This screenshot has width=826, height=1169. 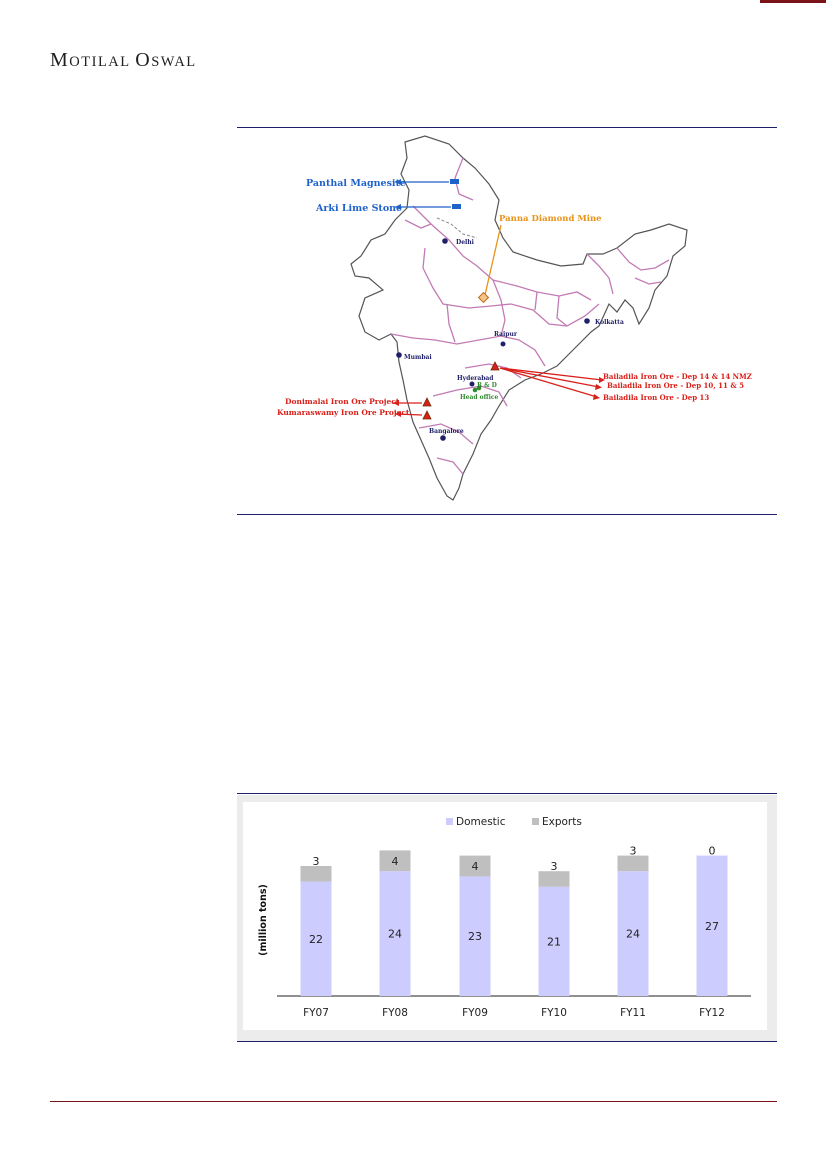 I want to click on chart-bottom-rule, so click(x=507, y=1041).